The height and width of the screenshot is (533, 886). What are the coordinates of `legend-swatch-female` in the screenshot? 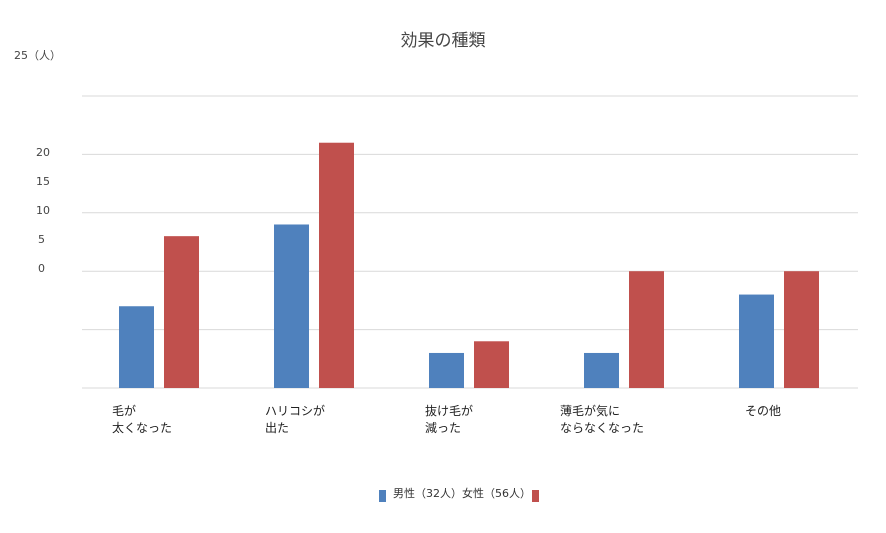 It's located at (535, 496).